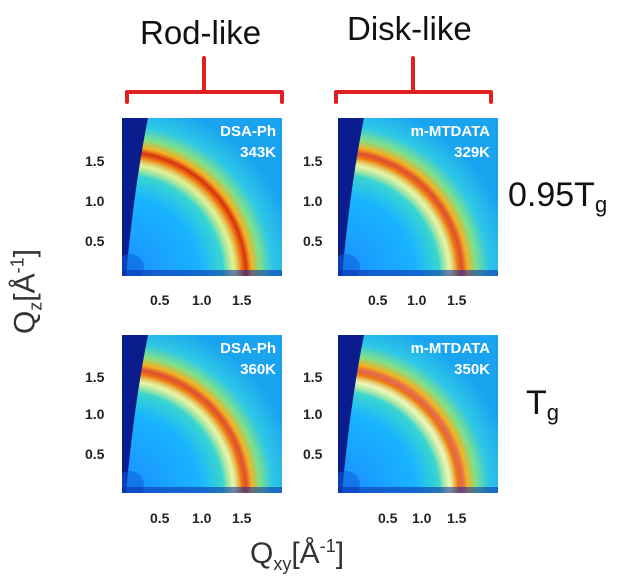 The width and height of the screenshot is (636, 579). I want to click on x-axis-label: Qxy[Å-1], so click(297, 555).